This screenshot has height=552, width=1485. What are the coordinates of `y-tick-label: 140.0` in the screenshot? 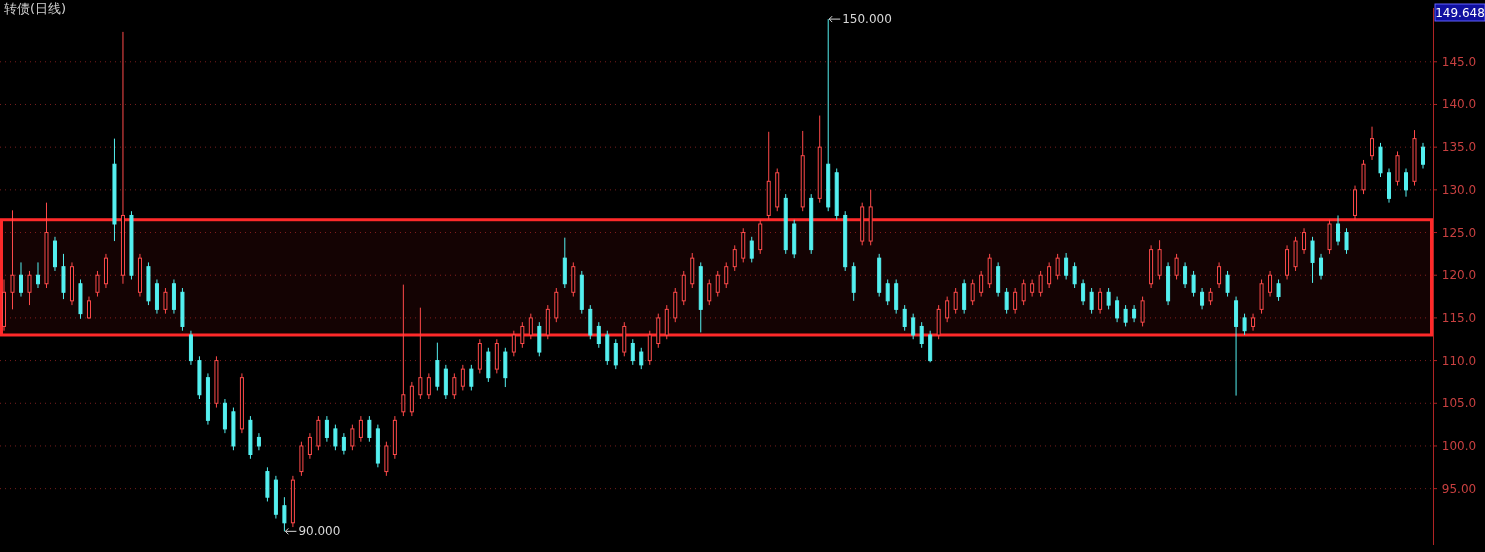 It's located at (1459, 104).